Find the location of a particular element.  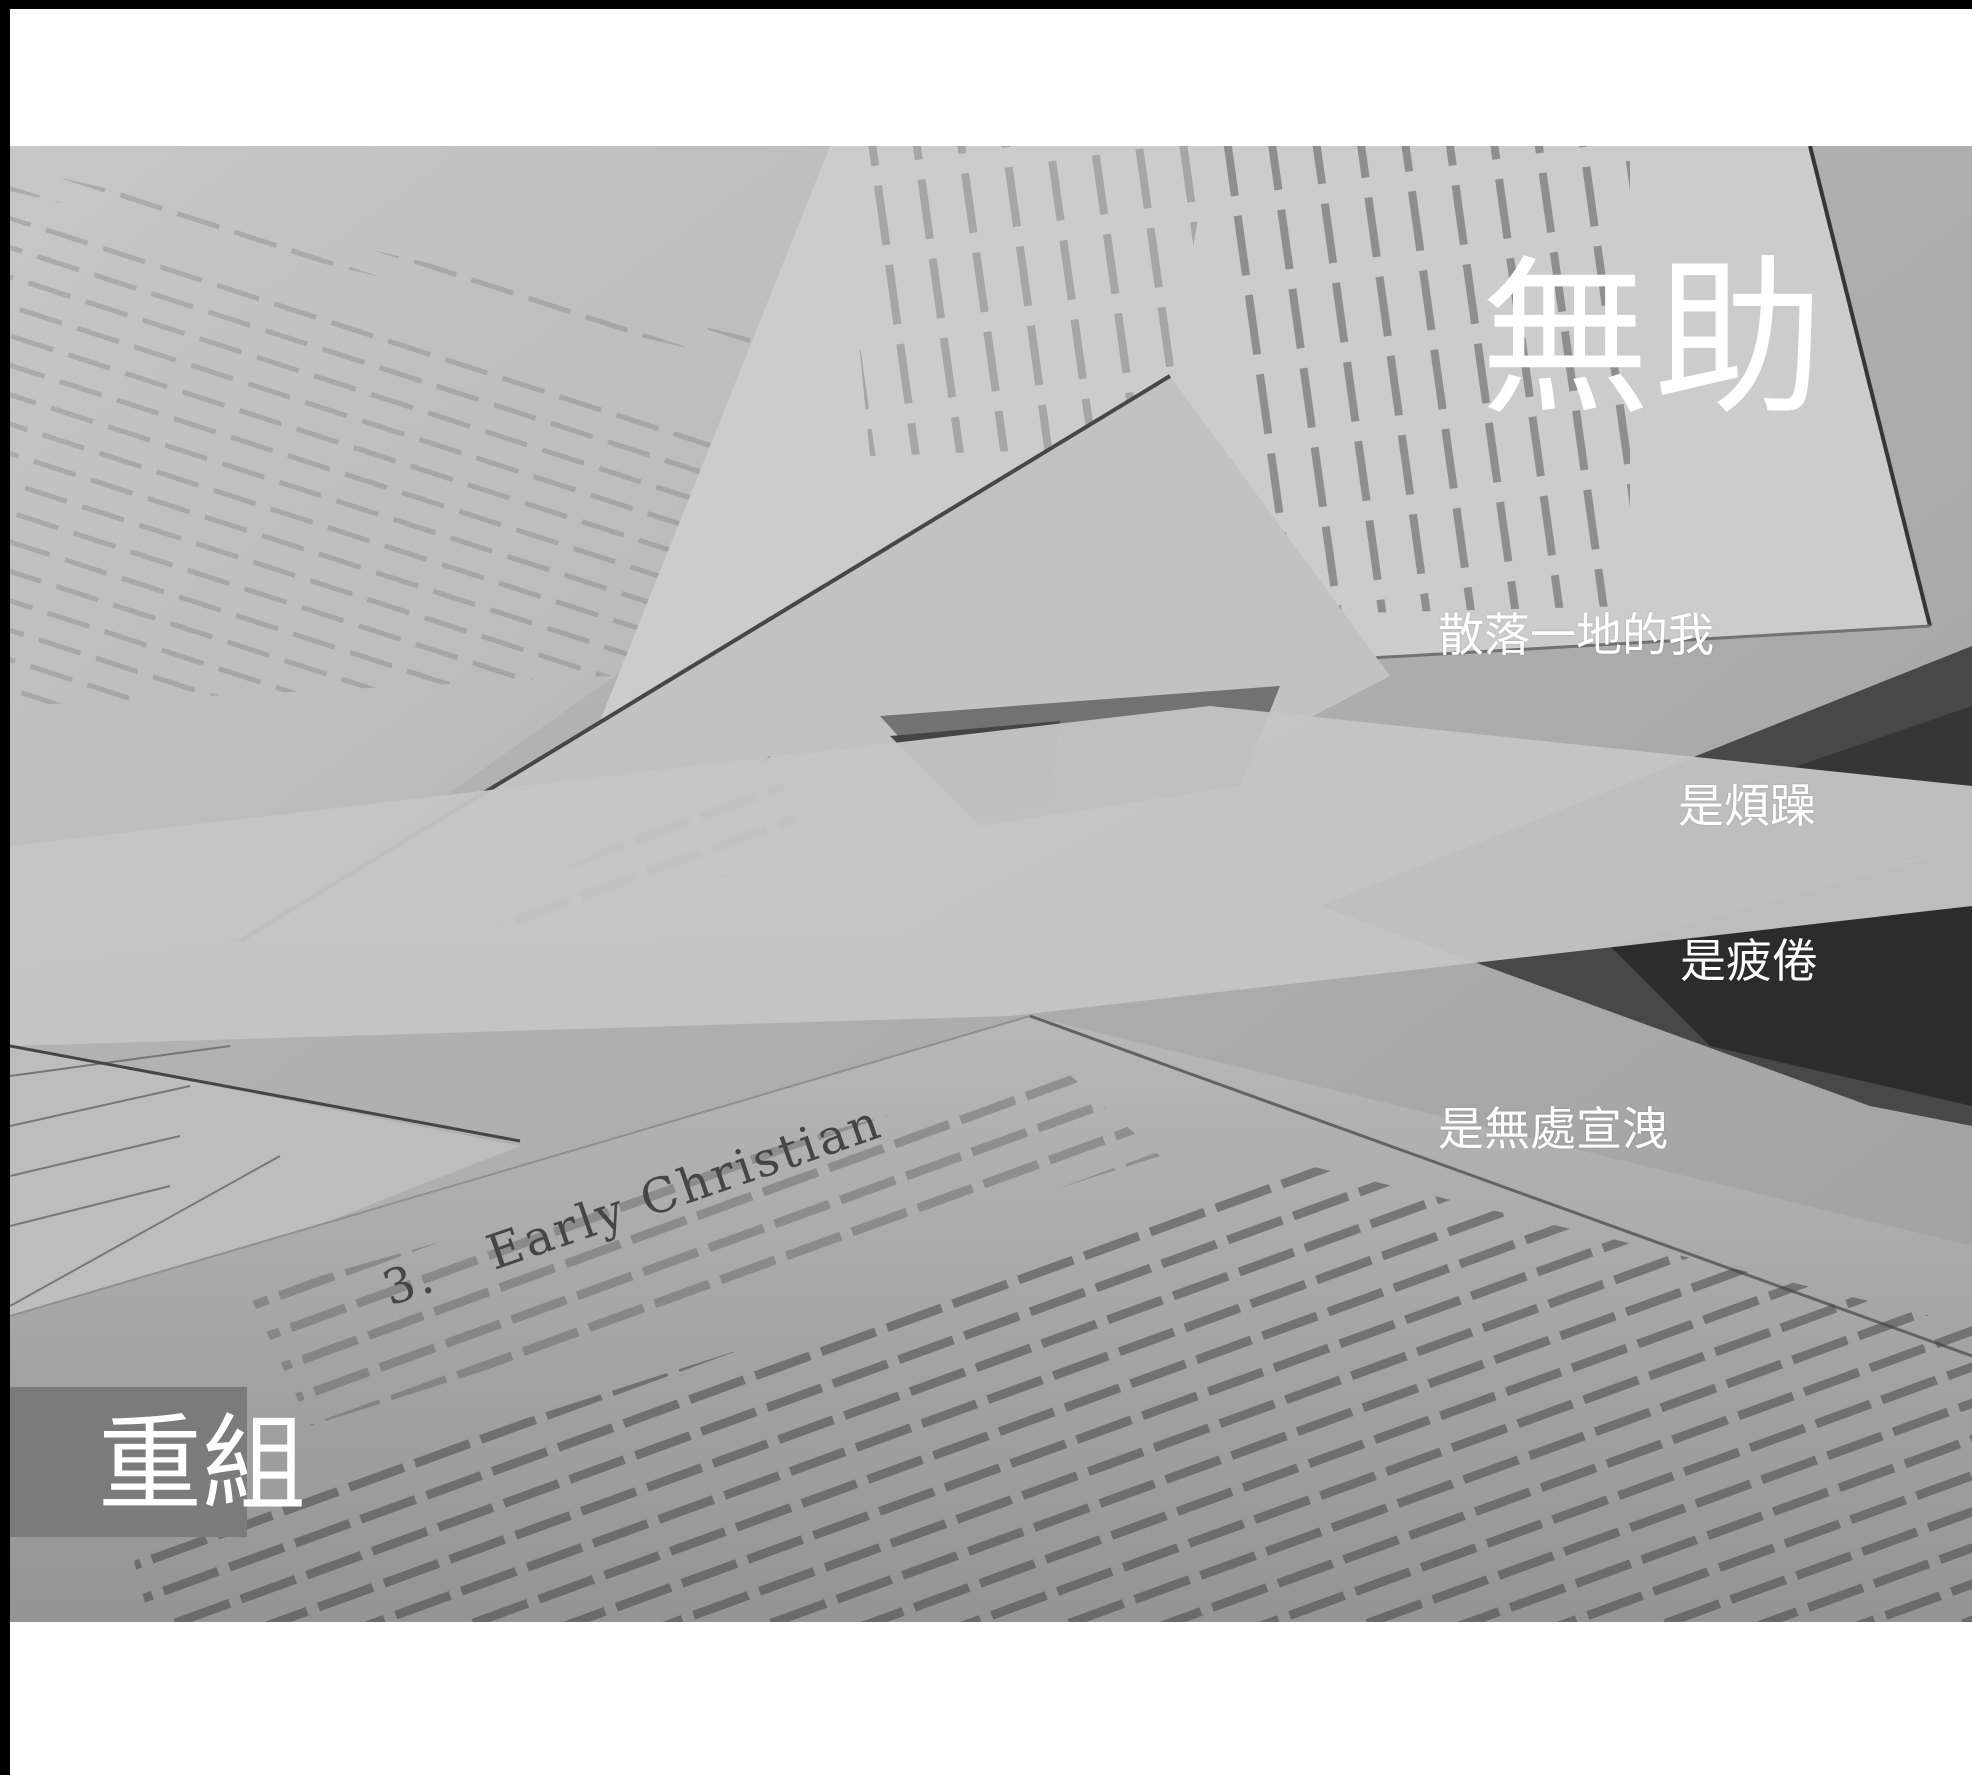

corner-label-box is located at coordinates (128, 1462).